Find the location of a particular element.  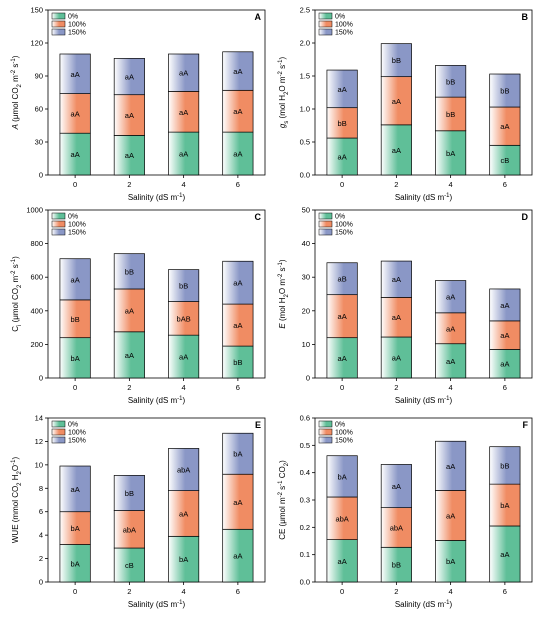

panel-b-legend-label-1: 100% is located at coordinates (344, 25).